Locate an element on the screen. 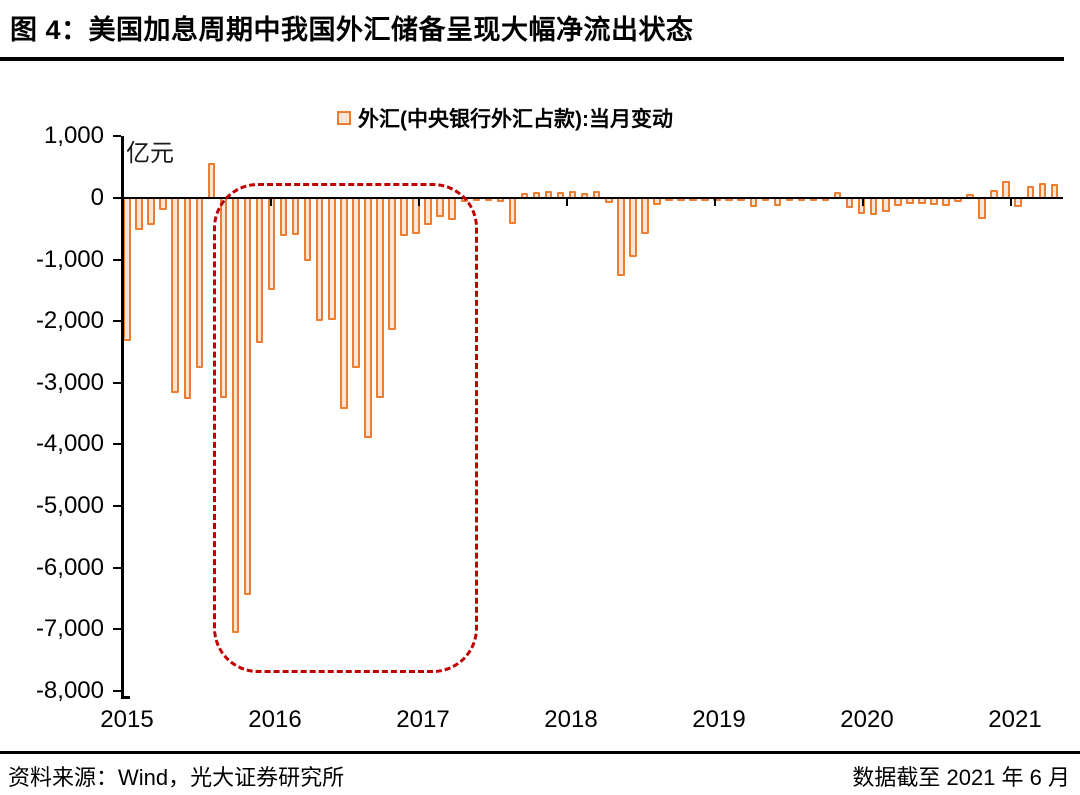 The height and width of the screenshot is (795, 1080). y-tick-label--6000: -6,000 is located at coordinates (69, 567).